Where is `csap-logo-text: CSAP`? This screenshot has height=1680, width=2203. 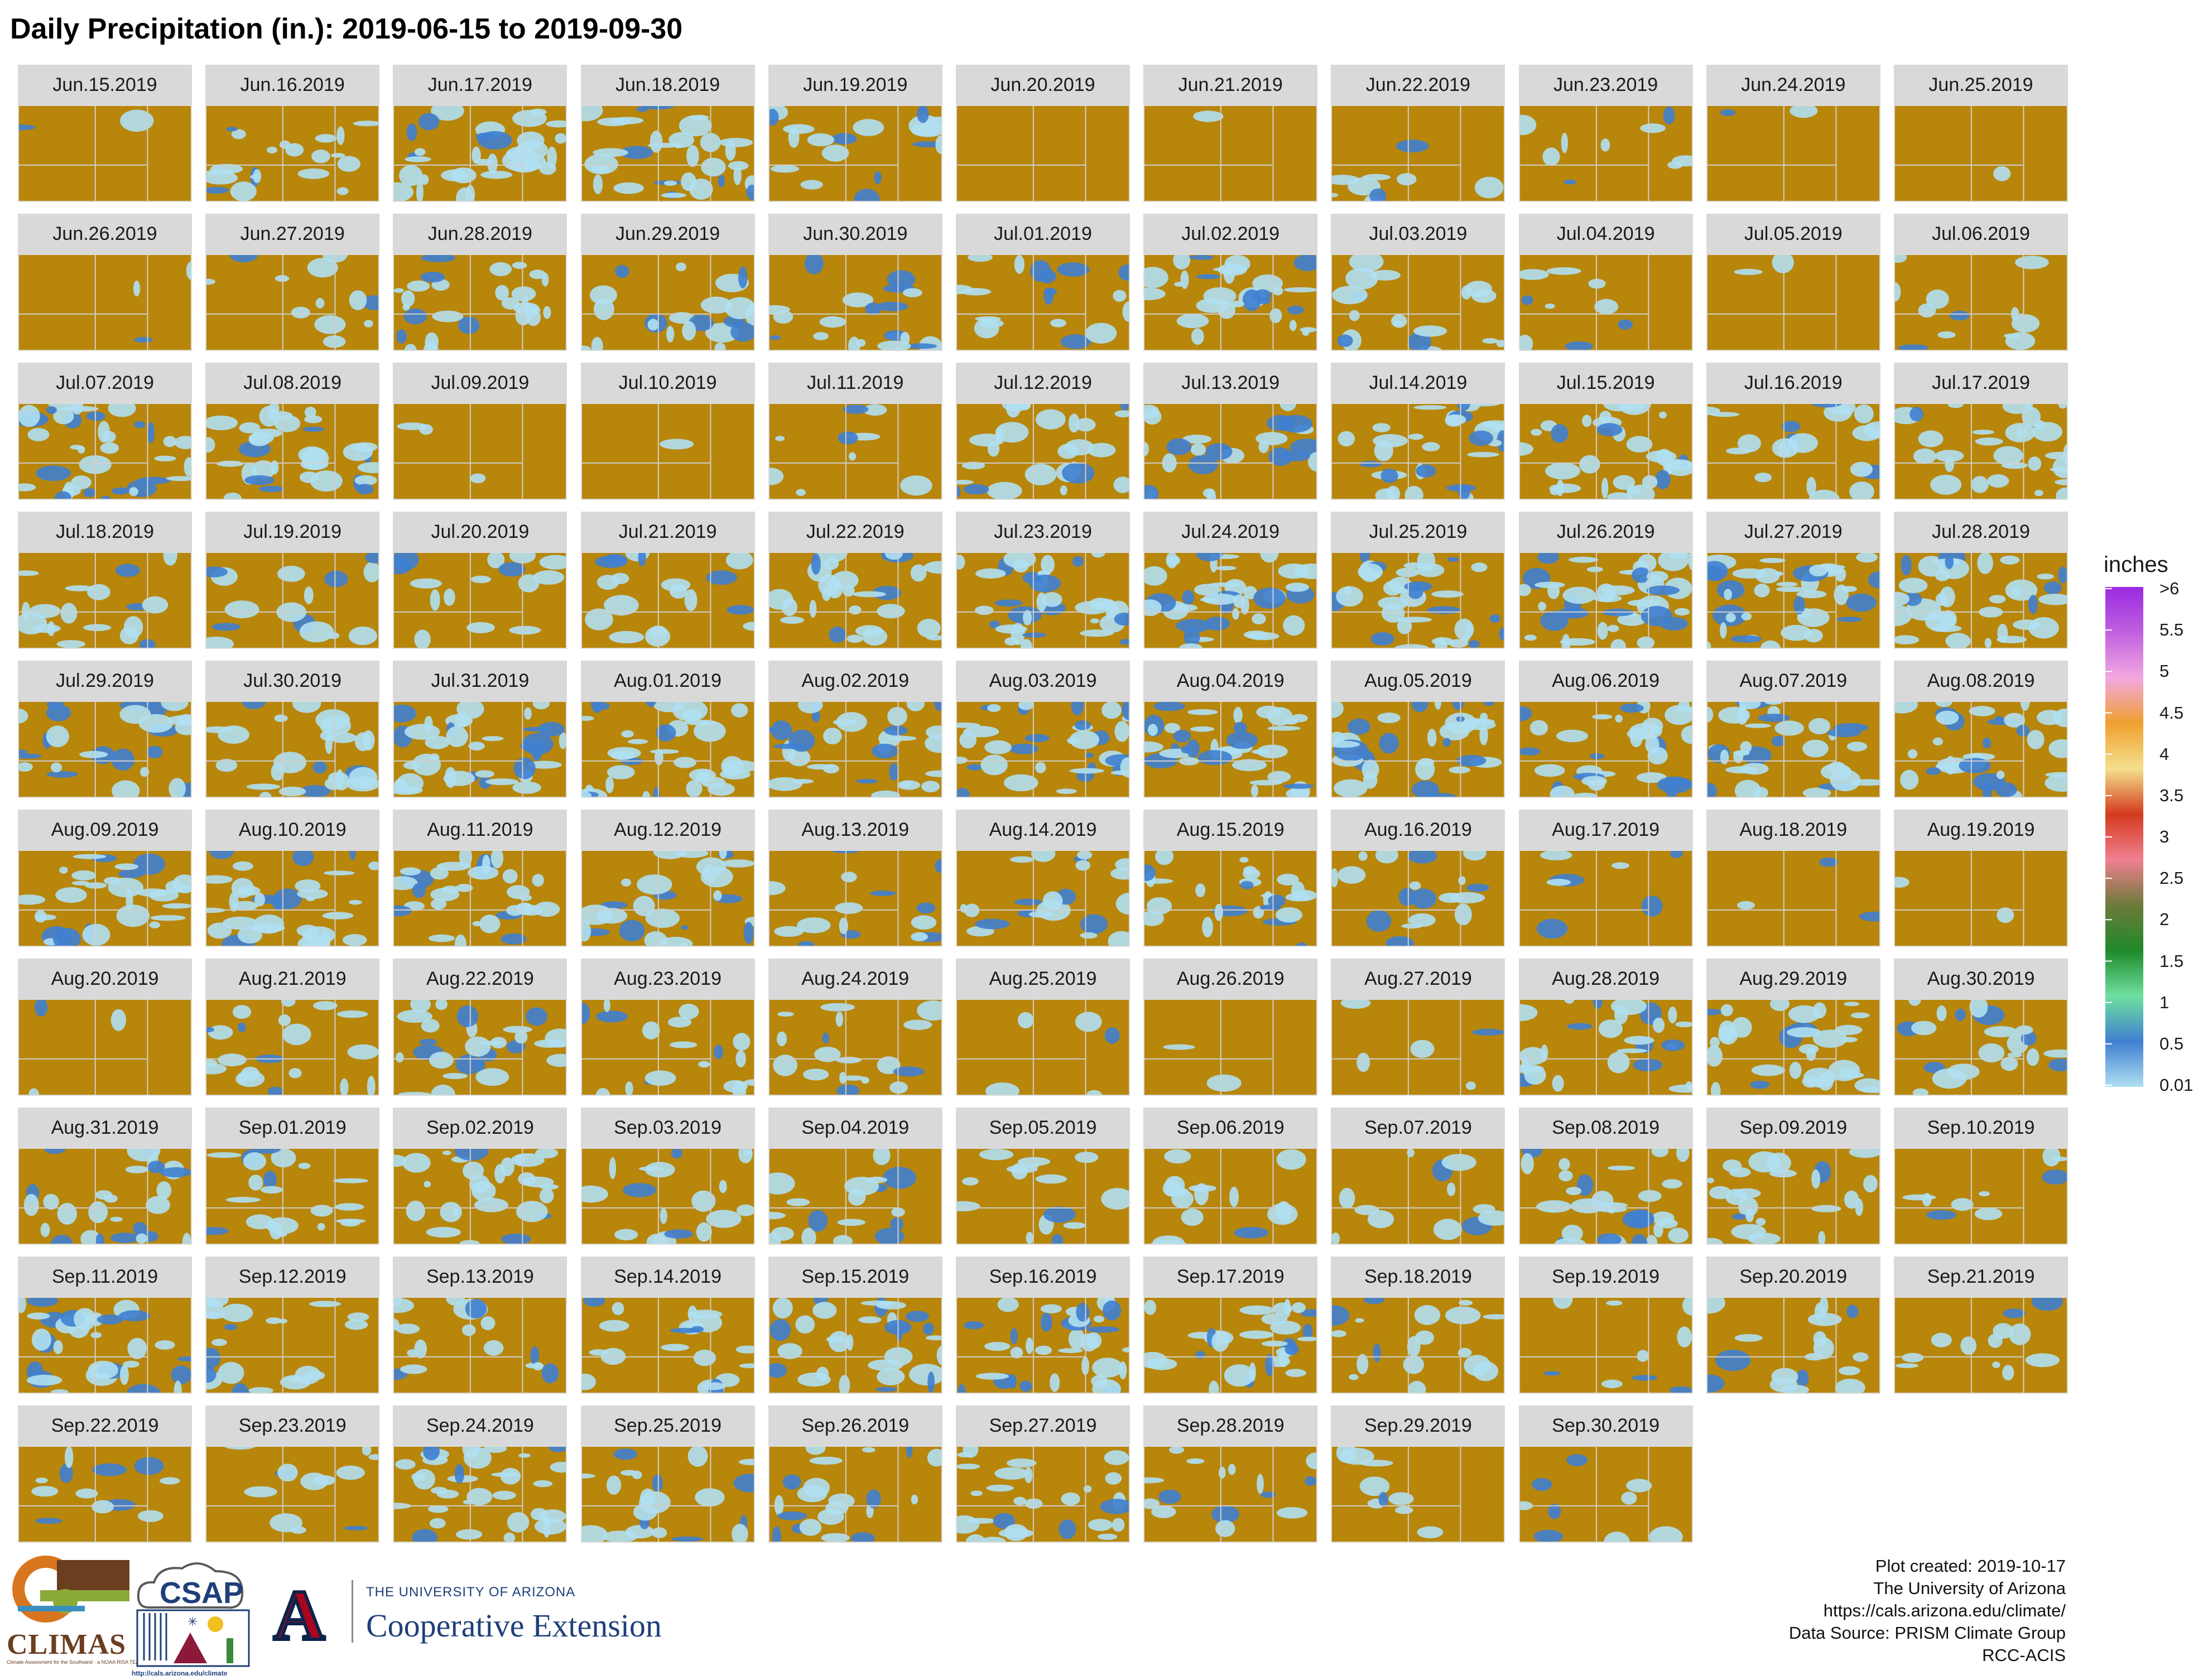
csap-logo-text: CSAP is located at coordinates (202, 1593).